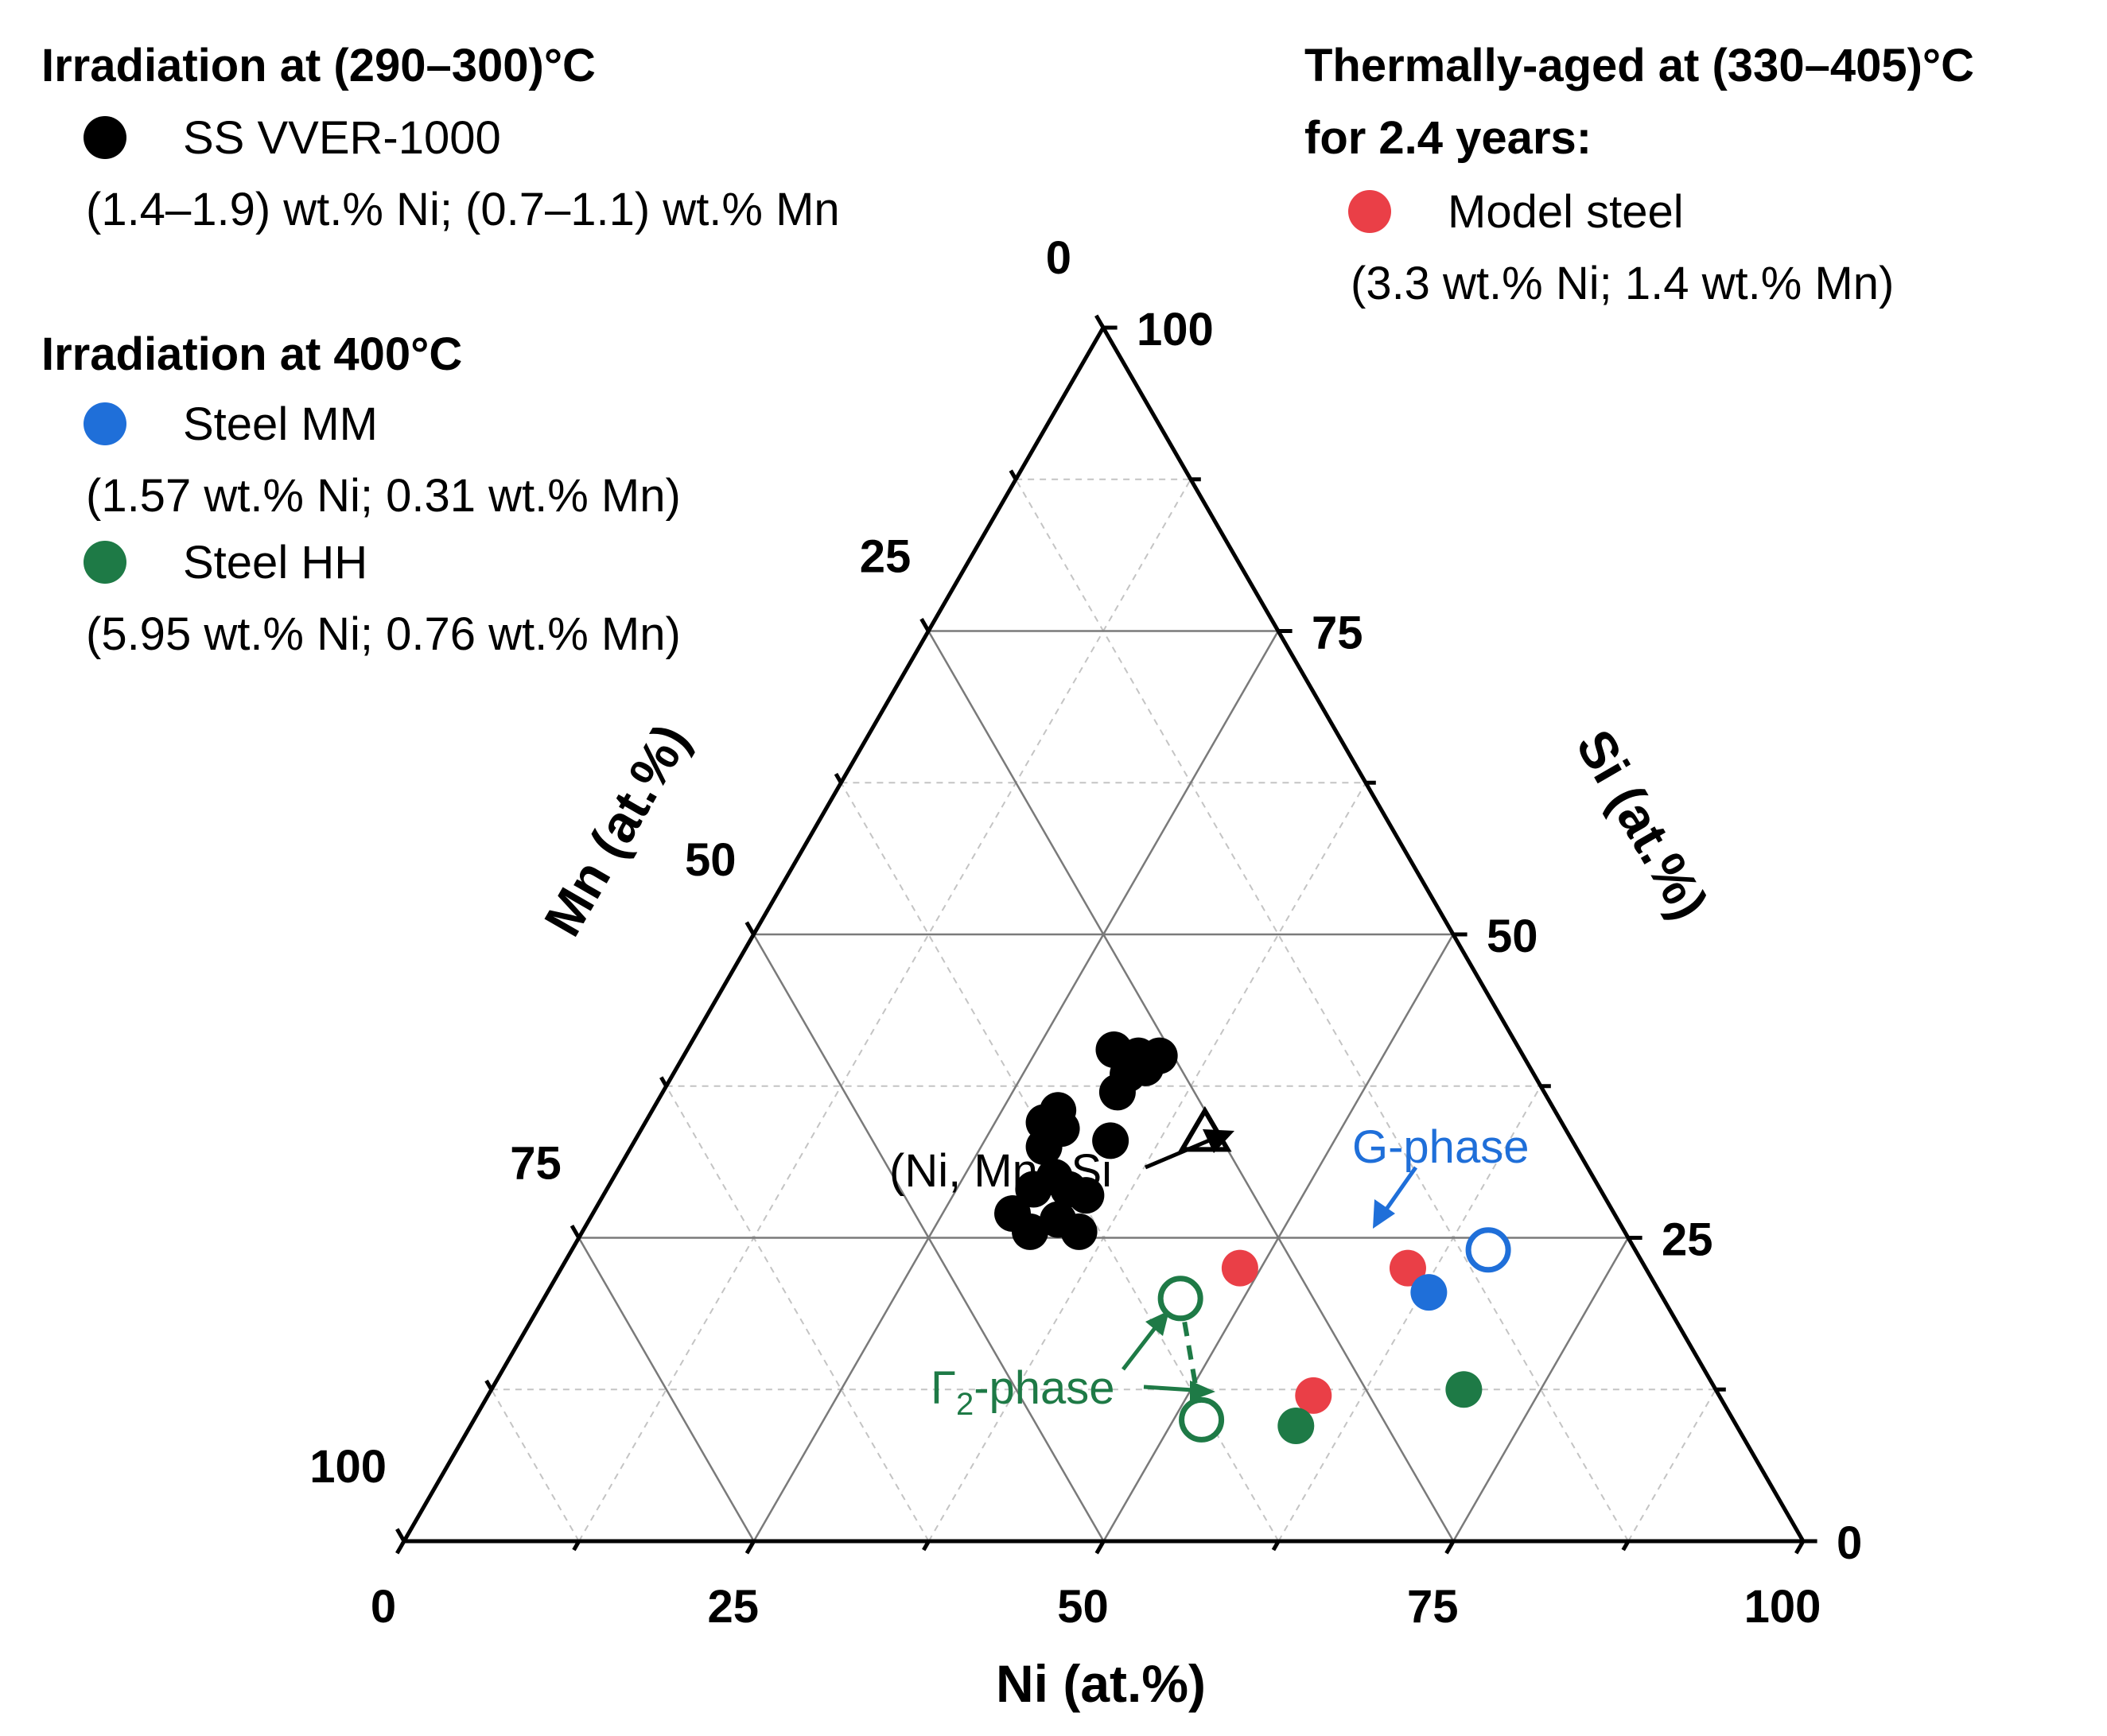 The height and width of the screenshot is (1736, 2107). I want to click on mn-tick-75: 75, so click(536, 1164).